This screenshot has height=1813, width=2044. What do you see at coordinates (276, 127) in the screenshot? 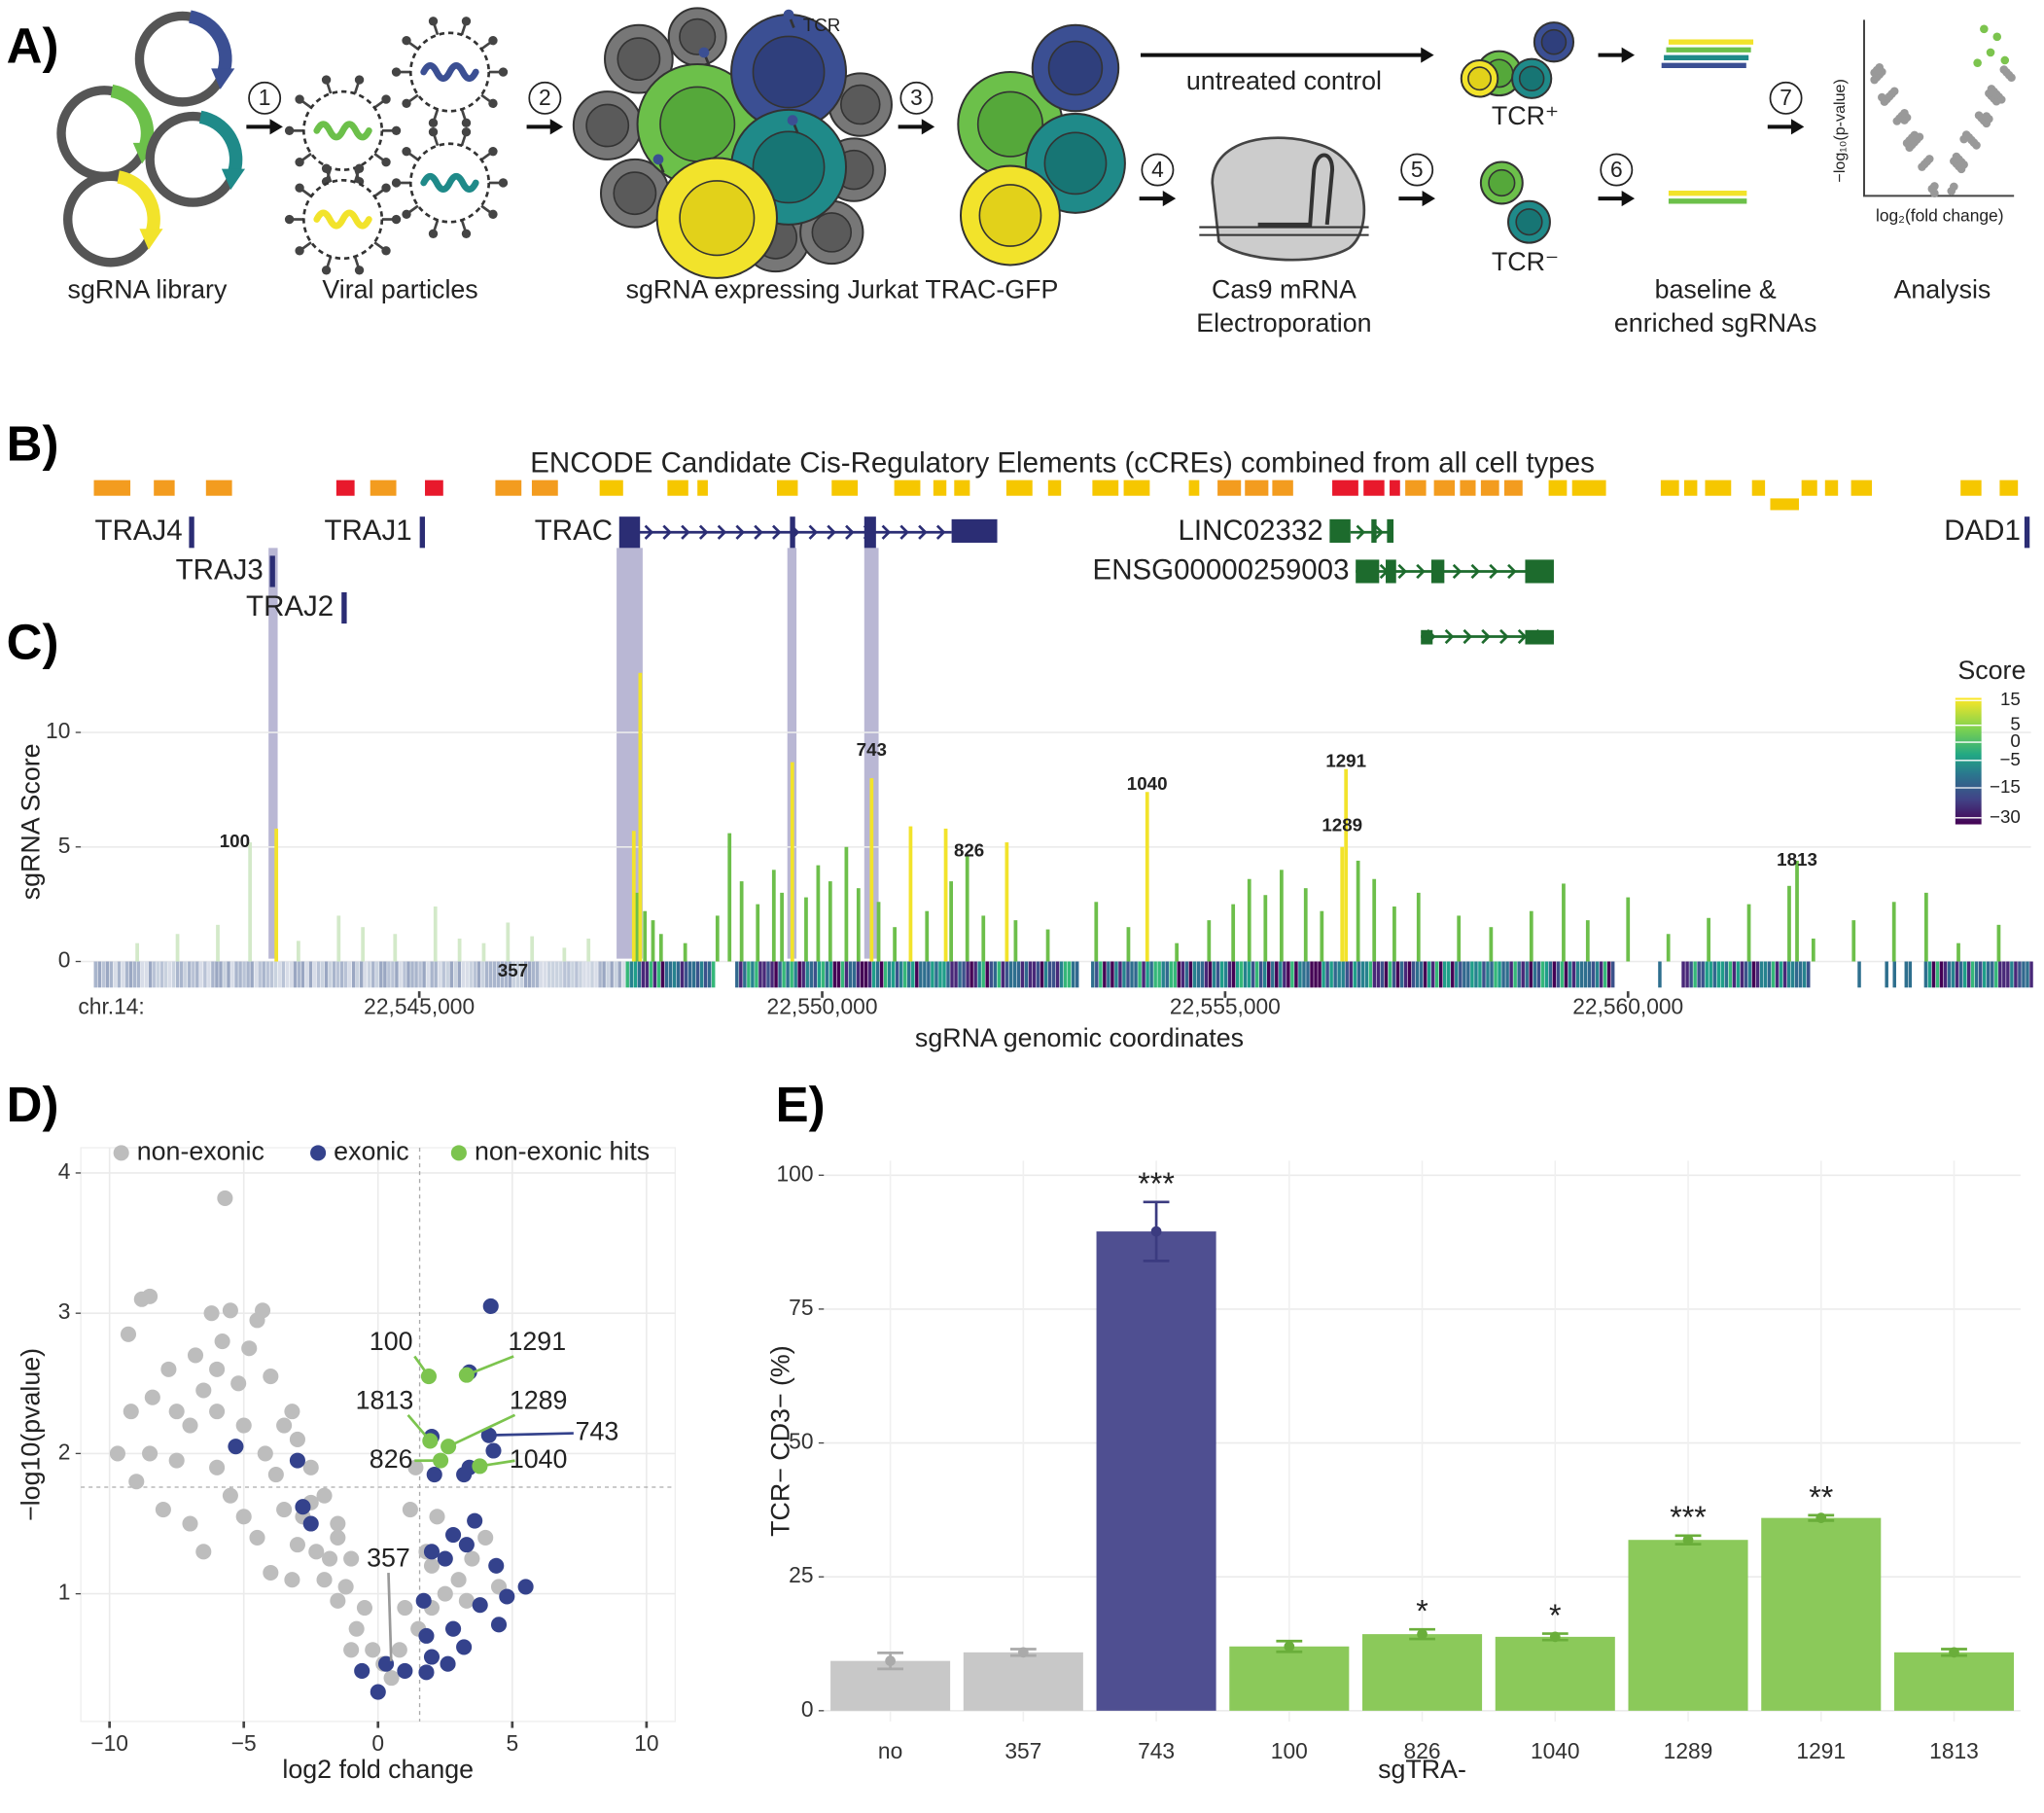
I see `arrow-head` at bounding box center [276, 127].